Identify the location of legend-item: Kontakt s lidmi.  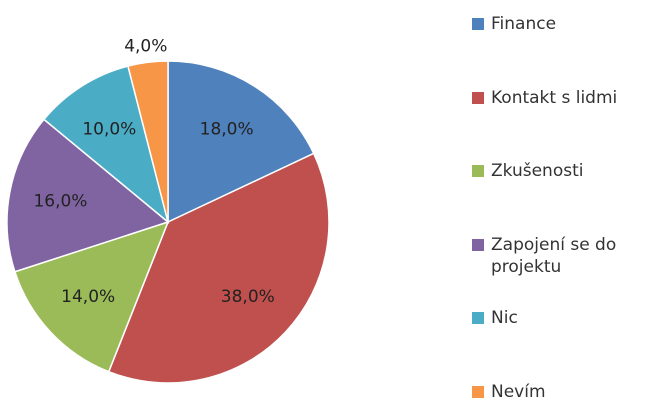
(562, 98).